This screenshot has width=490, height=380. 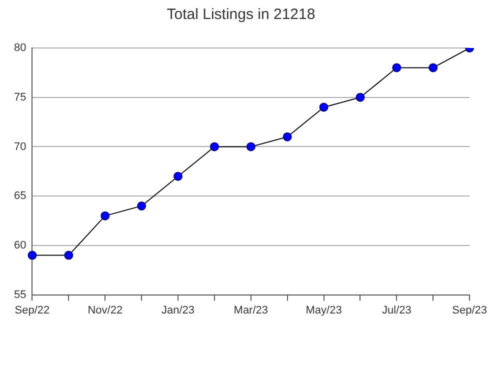 What do you see at coordinates (20, 146) in the screenshot?
I see `y-tick-label: 70` at bounding box center [20, 146].